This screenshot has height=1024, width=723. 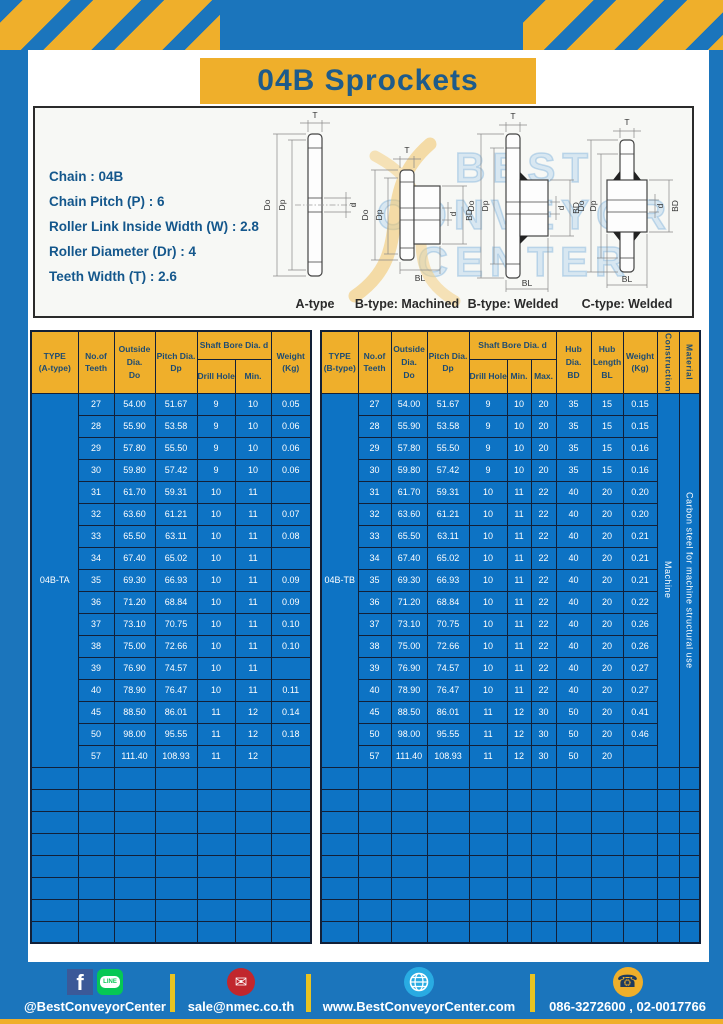 I want to click on cell: 45, so click(x=96, y=712).